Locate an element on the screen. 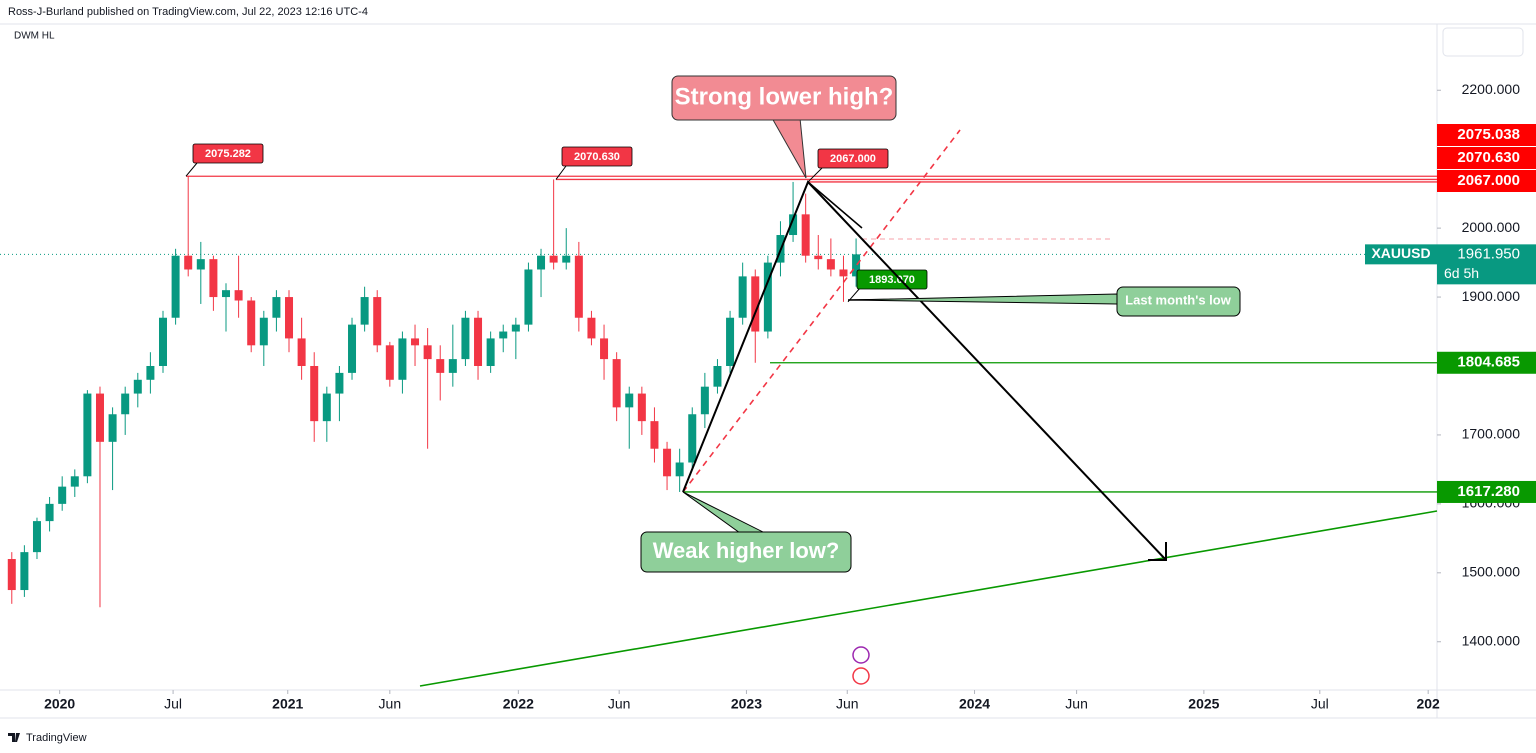 The width and height of the screenshot is (1536, 753). arrow-head is located at coordinates (1157, 551).